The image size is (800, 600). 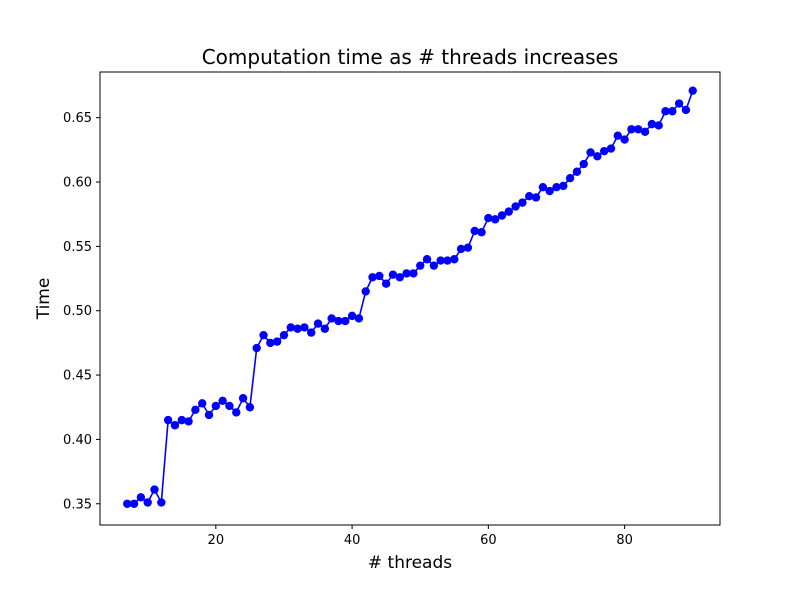 I want to click on y-tick-label: 0.45, so click(x=77, y=376).